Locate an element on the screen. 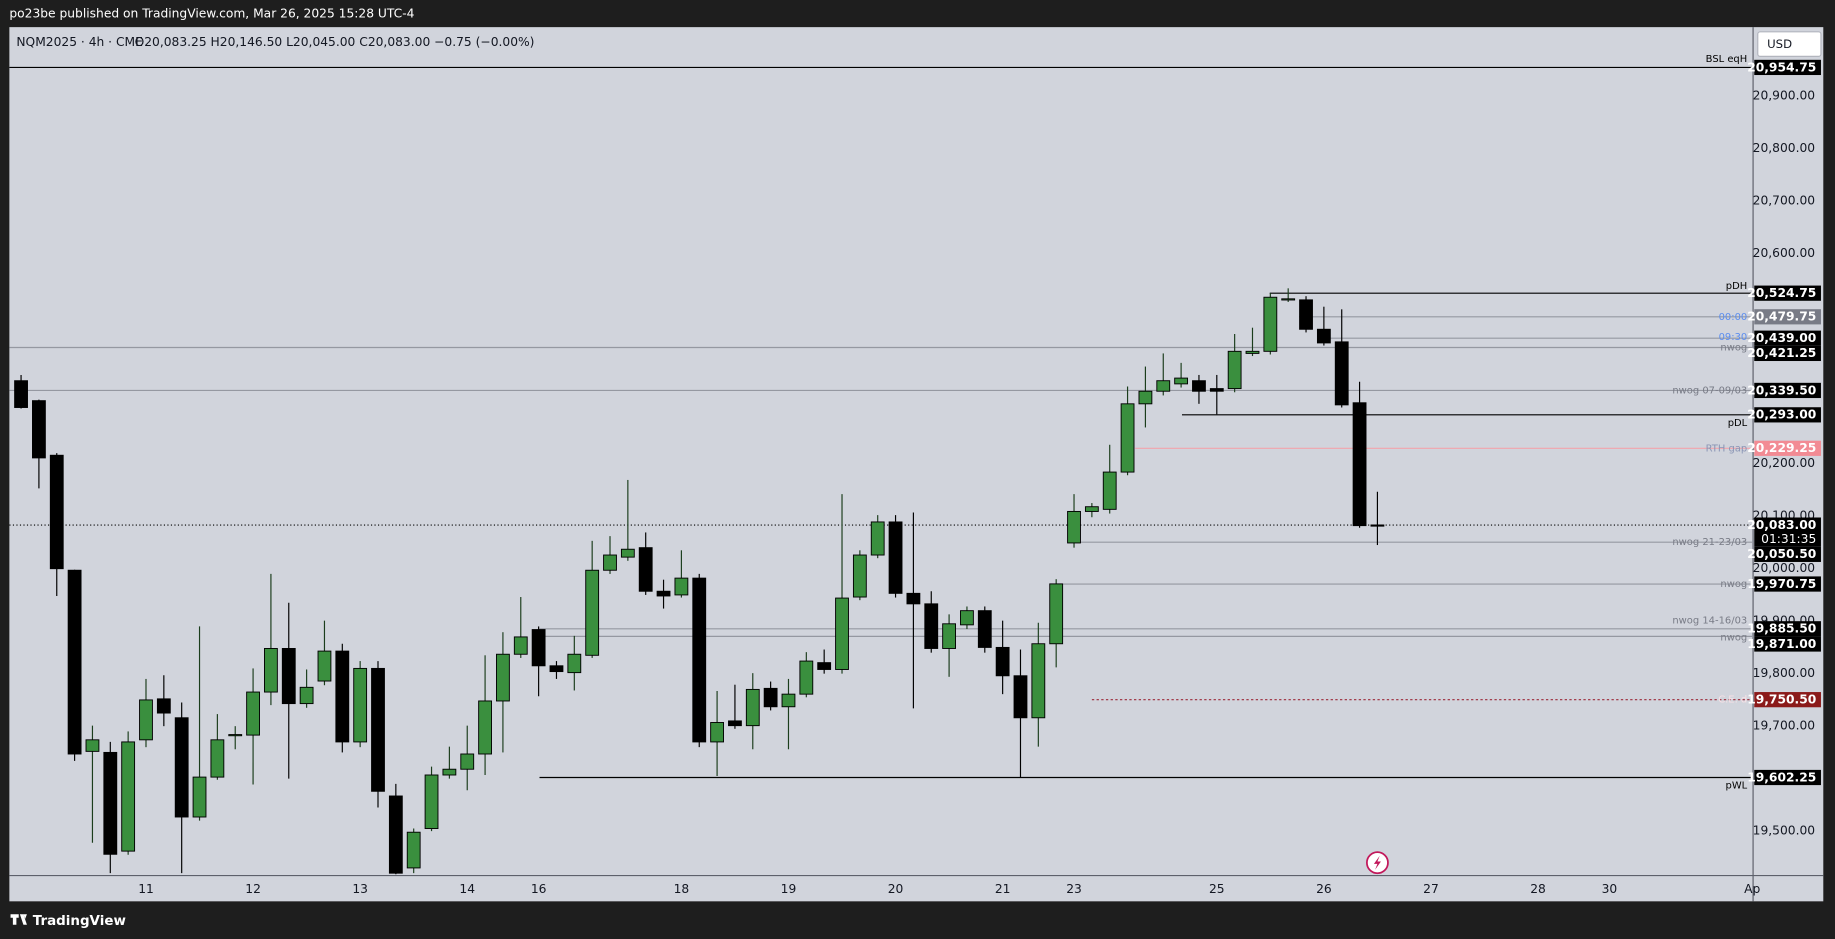 The image size is (1835, 939). level-name: 00:00 is located at coordinates (1733, 317).